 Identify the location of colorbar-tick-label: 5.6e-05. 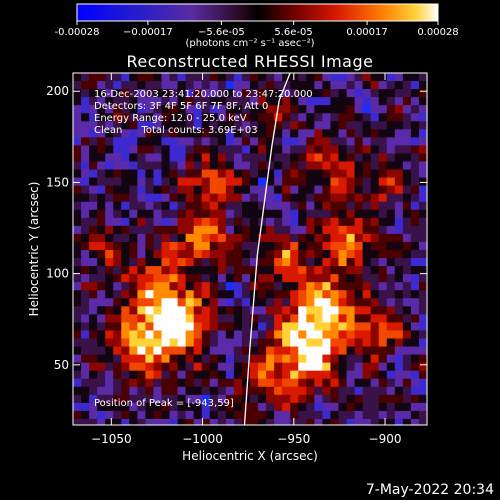
(293, 32).